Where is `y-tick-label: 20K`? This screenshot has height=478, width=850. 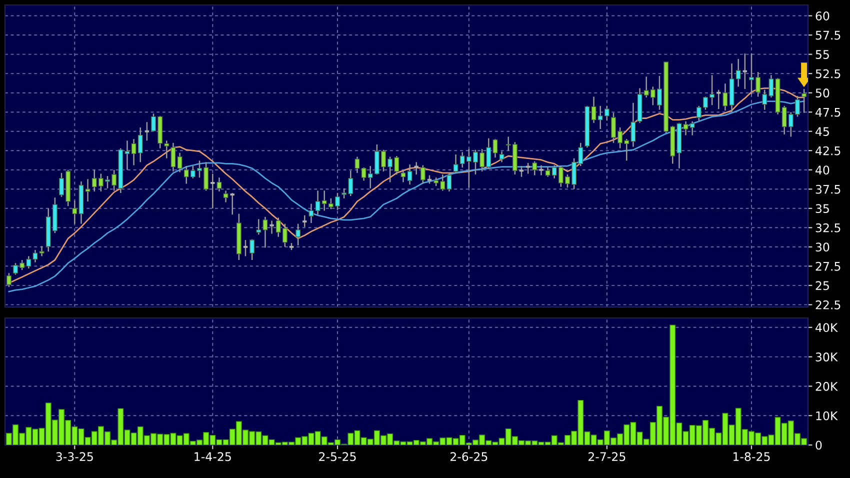 y-tick-label: 20K is located at coordinates (827, 386).